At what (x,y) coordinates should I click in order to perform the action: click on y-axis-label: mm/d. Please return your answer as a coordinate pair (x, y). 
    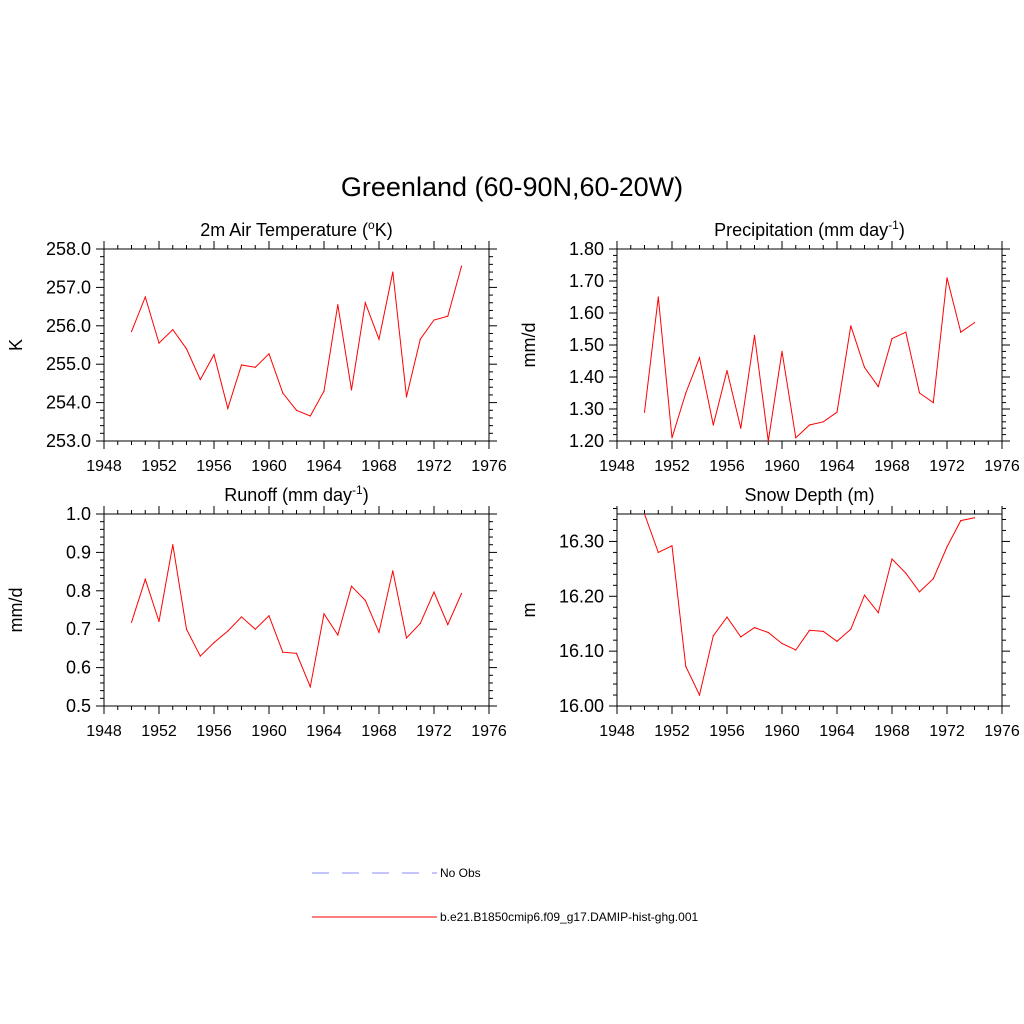
    Looking at the image, I should click on (16, 610).